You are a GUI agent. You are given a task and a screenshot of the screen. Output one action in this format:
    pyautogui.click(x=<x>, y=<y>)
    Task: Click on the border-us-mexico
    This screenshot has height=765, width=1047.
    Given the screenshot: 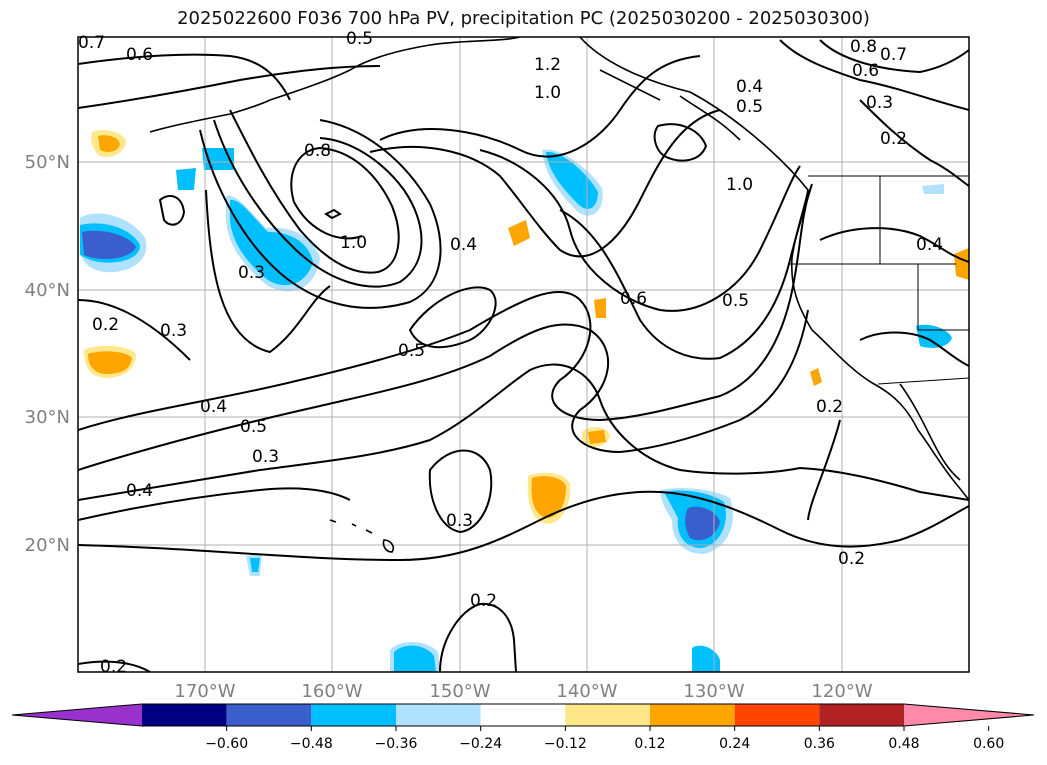 What is the action you would take?
    pyautogui.click(x=923, y=381)
    